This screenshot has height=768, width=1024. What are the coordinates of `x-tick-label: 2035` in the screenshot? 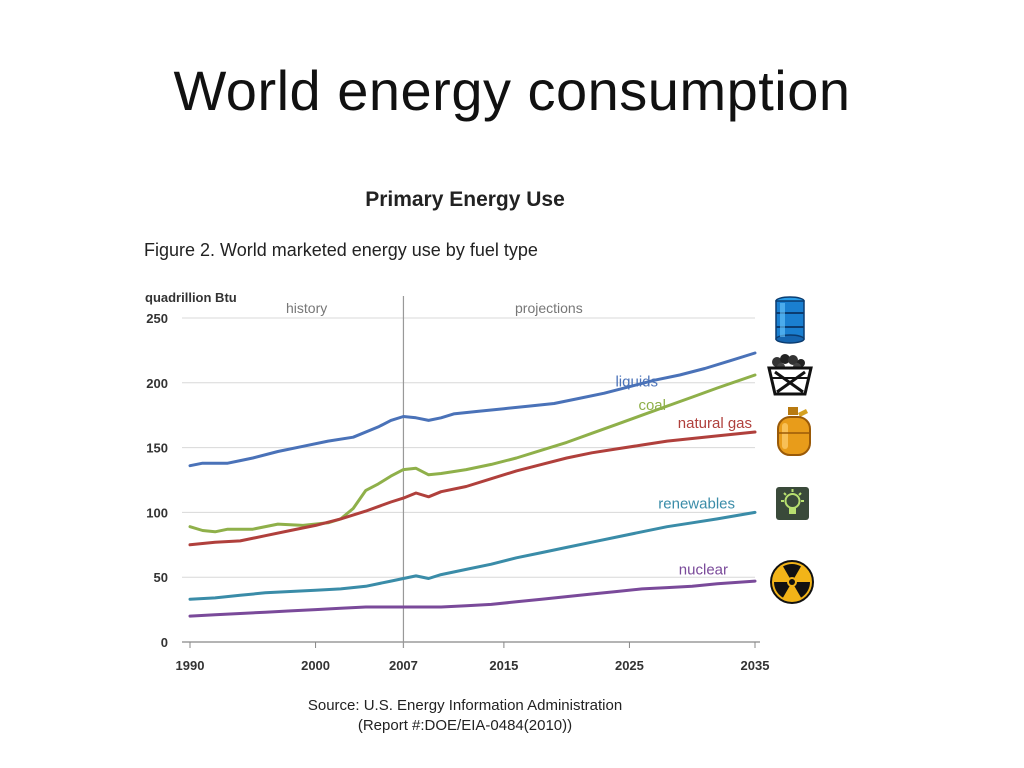 It's located at (755, 665).